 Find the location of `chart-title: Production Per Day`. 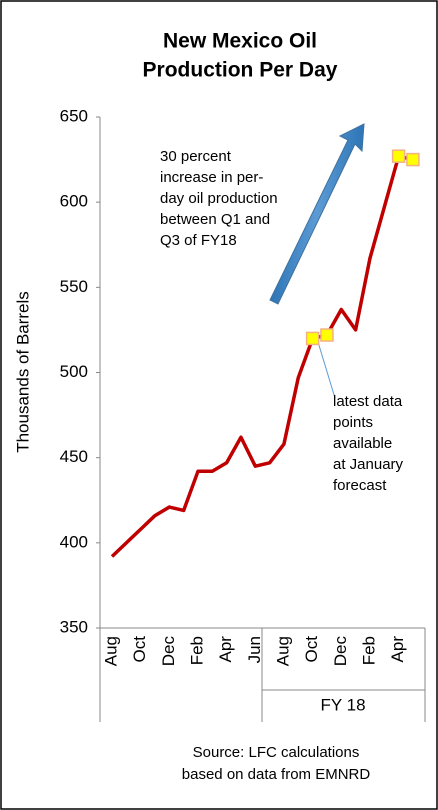

chart-title: Production Per Day is located at coordinates (240, 70).